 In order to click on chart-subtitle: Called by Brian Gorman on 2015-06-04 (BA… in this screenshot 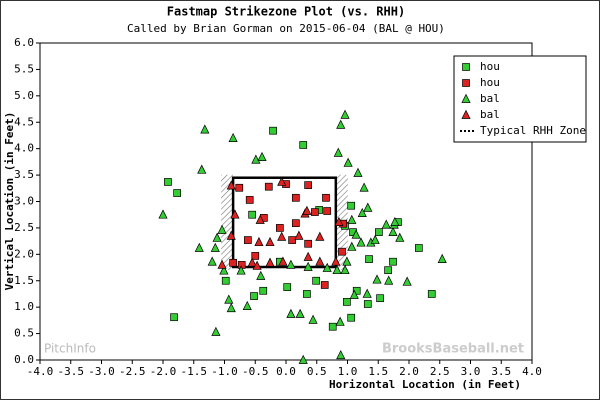, I will do `click(286, 28)`.